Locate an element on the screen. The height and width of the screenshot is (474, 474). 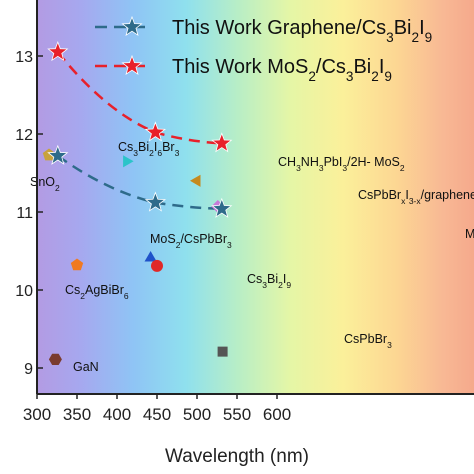
point-cspbbr3-label: CsPbBr3 is located at coordinates (368, 341).